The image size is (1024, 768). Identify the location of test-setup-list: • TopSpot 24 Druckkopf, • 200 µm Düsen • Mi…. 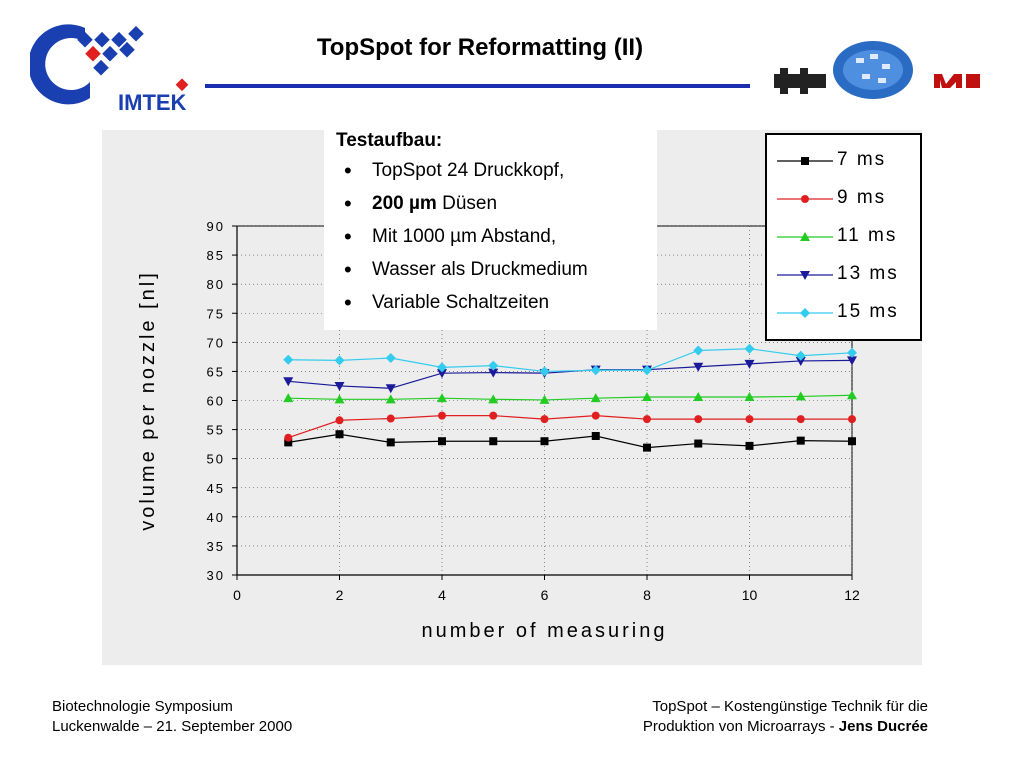
(466, 242).